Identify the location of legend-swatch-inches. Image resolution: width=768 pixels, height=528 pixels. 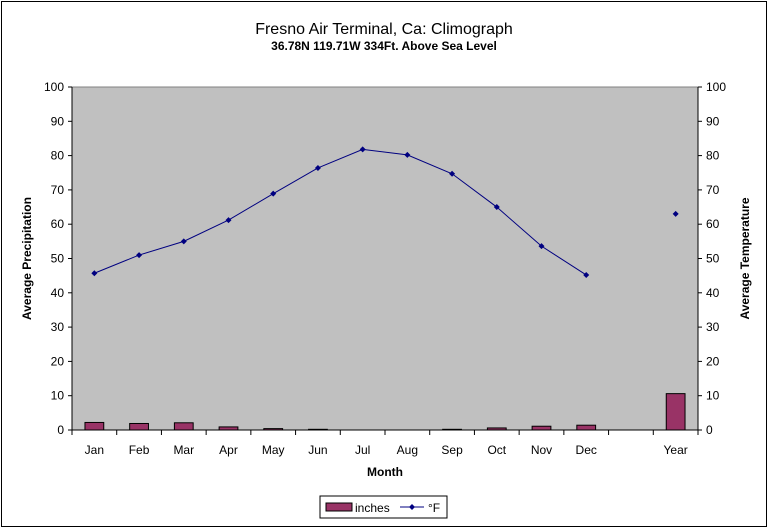
(339, 507).